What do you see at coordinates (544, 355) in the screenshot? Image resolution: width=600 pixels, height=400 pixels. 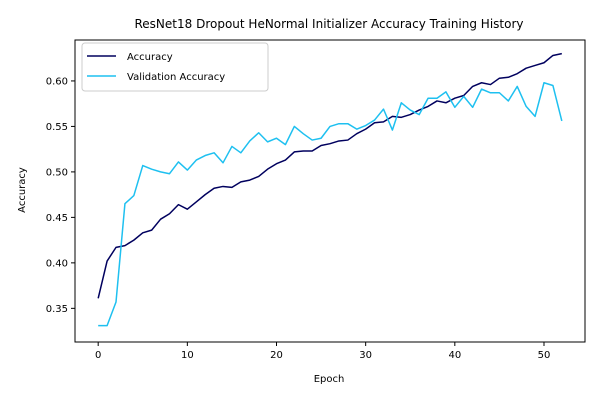 I see `x-tick-label: 50` at bounding box center [544, 355].